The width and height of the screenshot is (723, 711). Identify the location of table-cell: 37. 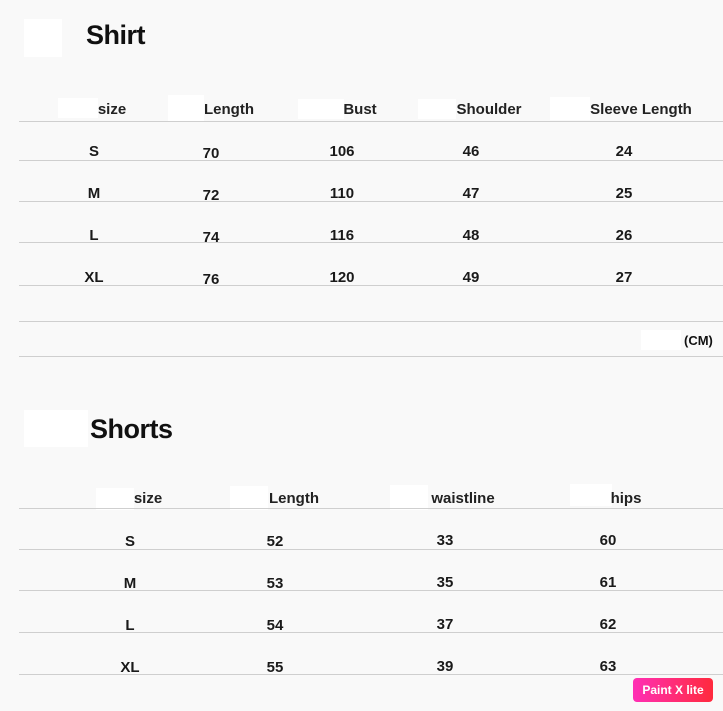
(445, 624).